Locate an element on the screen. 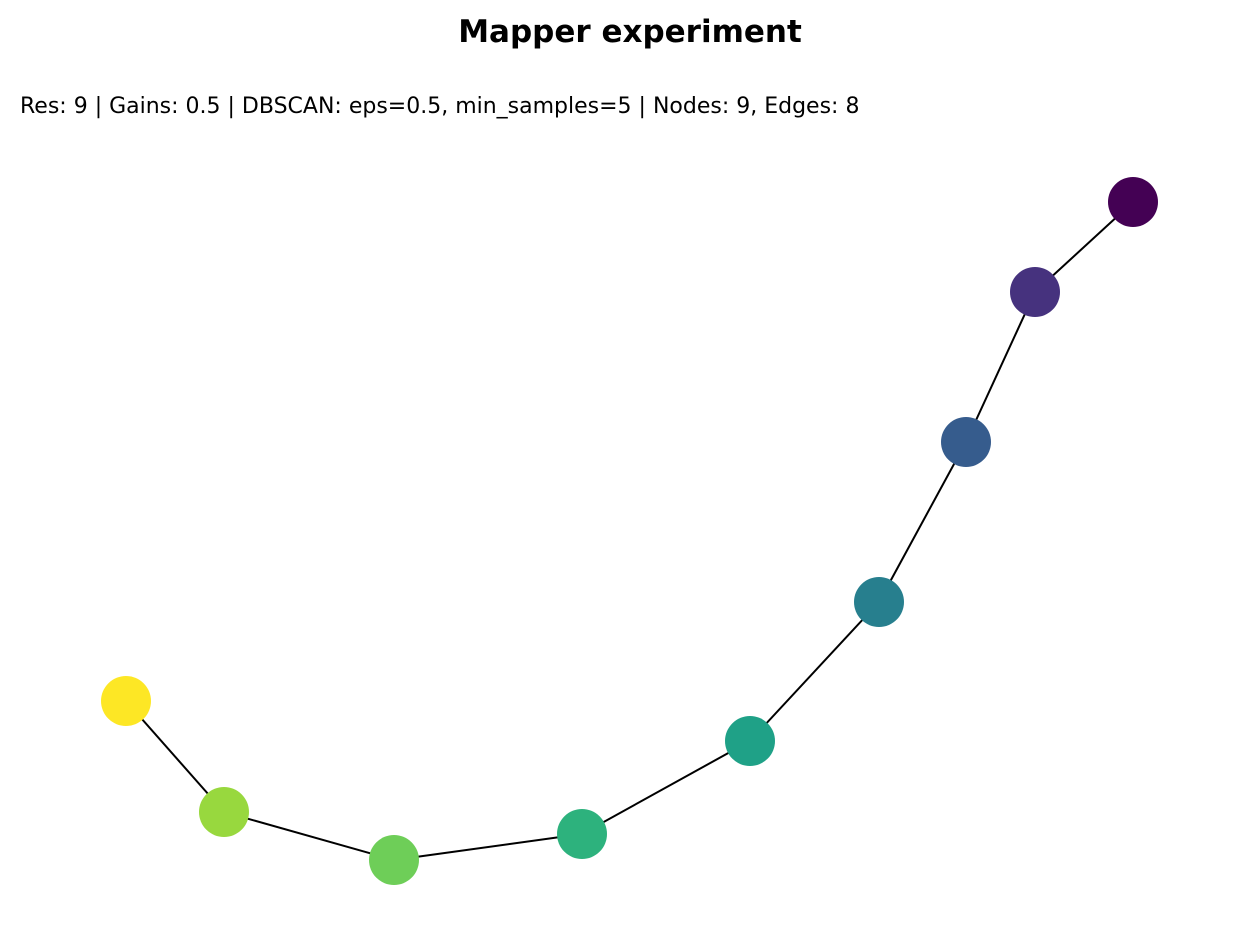 The image size is (1260, 950). node-n6 is located at coordinates (394, 860).